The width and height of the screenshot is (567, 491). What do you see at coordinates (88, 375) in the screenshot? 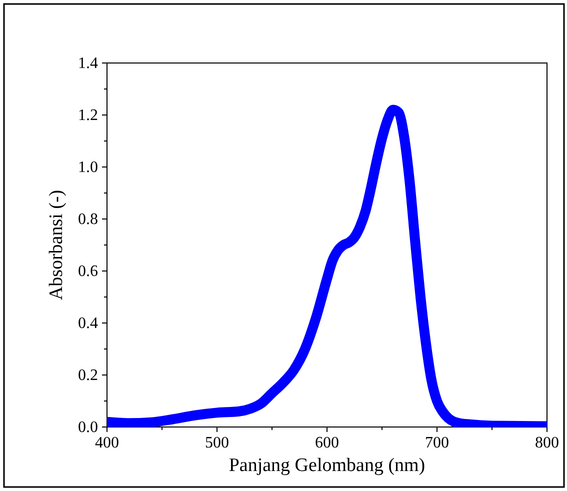
I see `y-tick-label: 0.2` at bounding box center [88, 375].